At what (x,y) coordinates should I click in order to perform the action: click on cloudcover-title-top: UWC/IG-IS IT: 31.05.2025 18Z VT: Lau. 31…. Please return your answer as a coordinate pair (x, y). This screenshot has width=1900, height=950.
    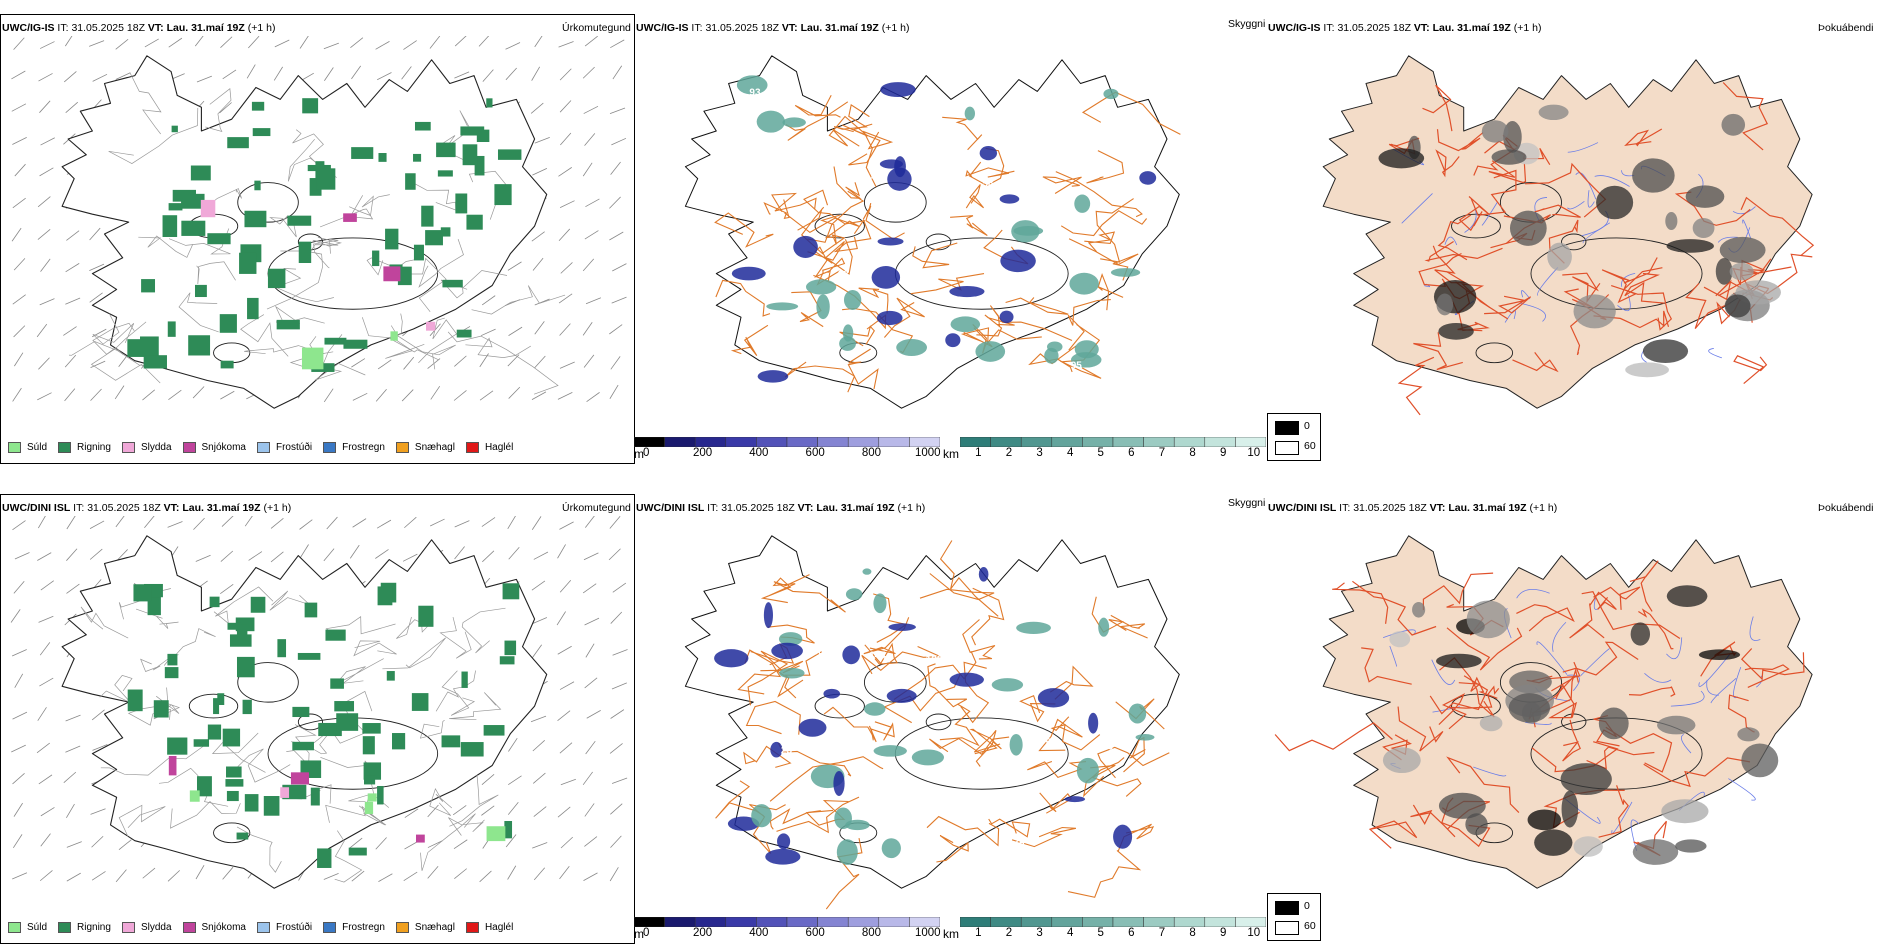
    Looking at the image, I should click on (1405, 28).